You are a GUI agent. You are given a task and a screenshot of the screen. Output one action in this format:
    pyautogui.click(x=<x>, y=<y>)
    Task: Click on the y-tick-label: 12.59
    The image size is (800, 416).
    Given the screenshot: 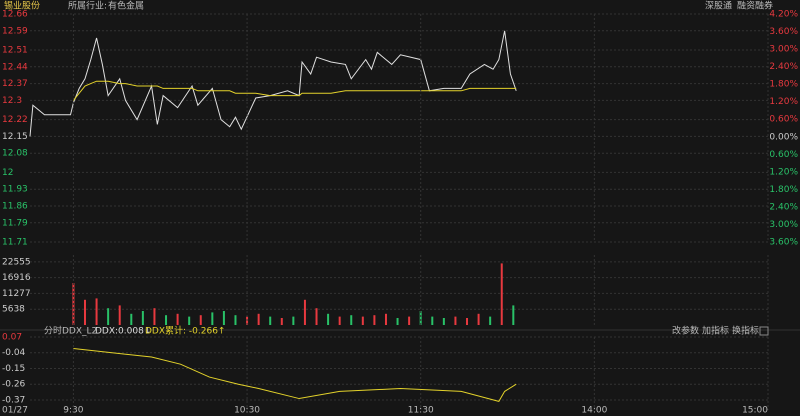 What is the action you would take?
    pyautogui.click(x=15, y=31)
    